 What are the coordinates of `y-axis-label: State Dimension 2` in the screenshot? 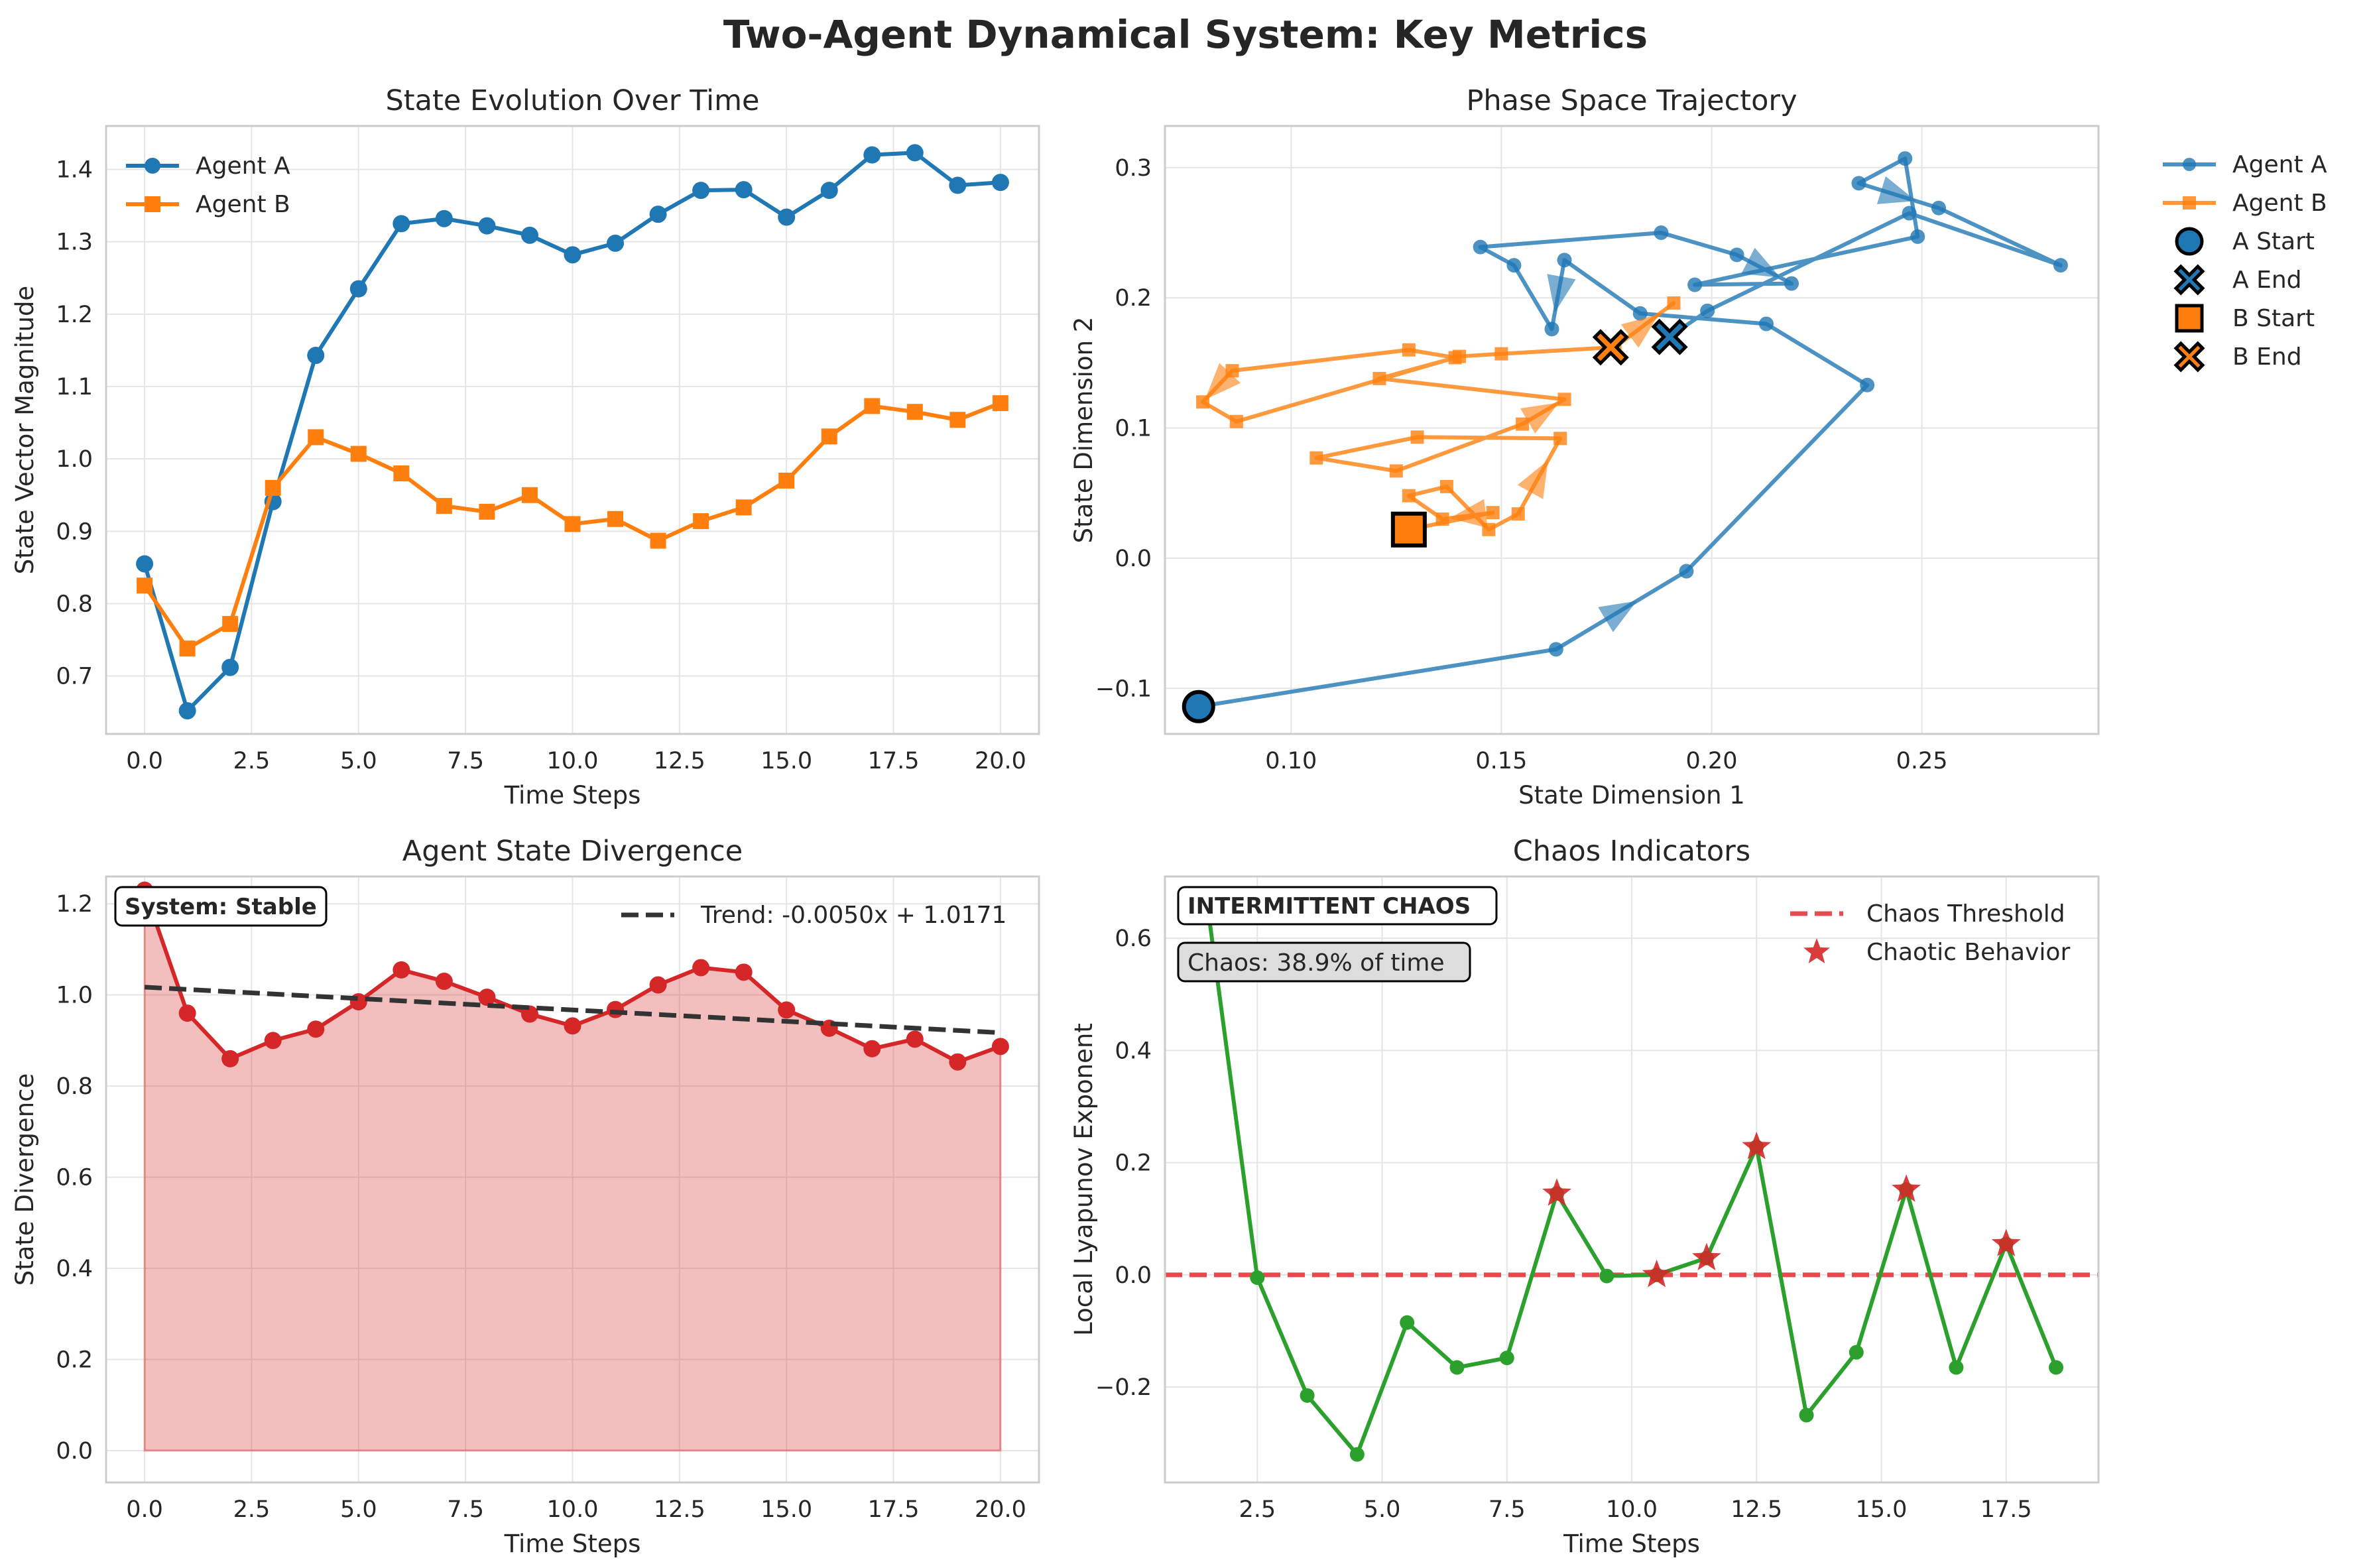 It's located at (1083, 430).